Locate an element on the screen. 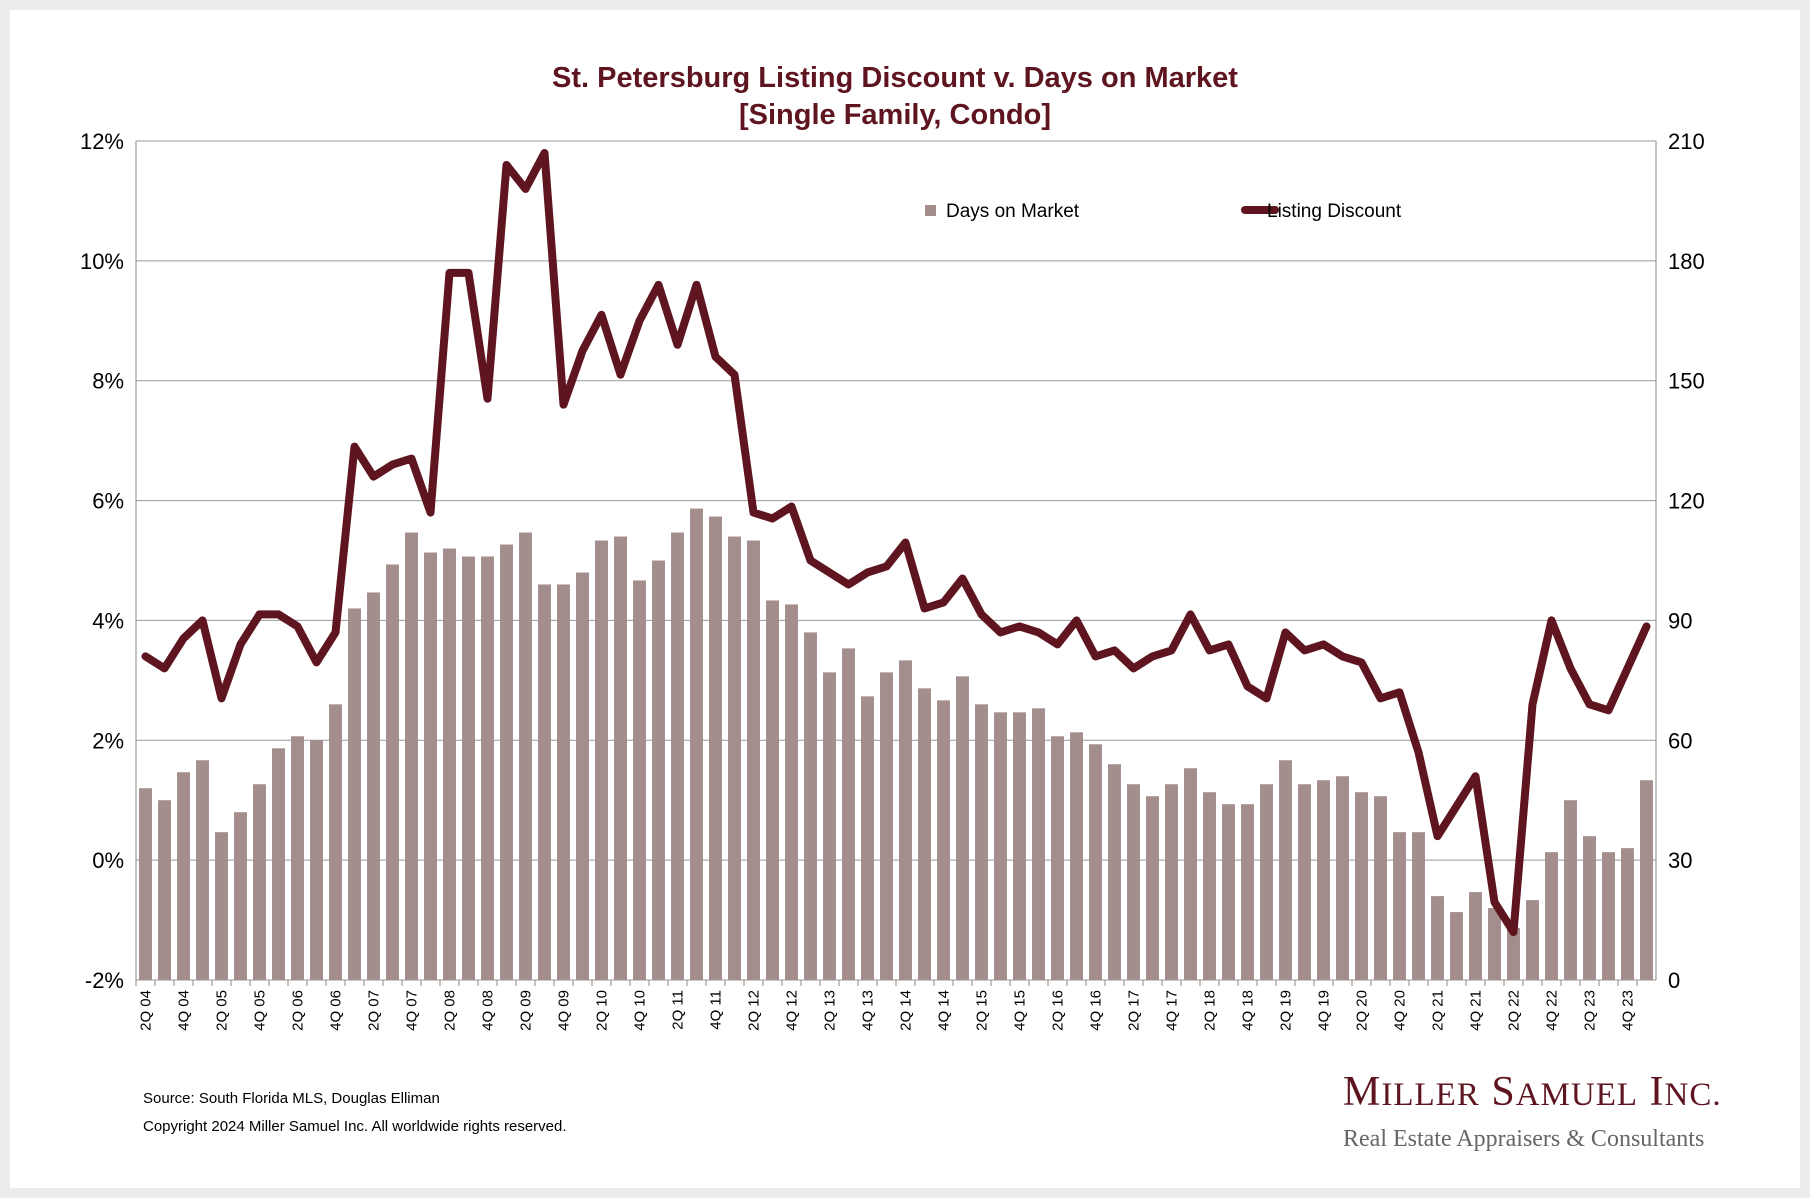 The image size is (1810, 1198). x-tick-label: 2Q 17 is located at coordinates (1134, 1010).